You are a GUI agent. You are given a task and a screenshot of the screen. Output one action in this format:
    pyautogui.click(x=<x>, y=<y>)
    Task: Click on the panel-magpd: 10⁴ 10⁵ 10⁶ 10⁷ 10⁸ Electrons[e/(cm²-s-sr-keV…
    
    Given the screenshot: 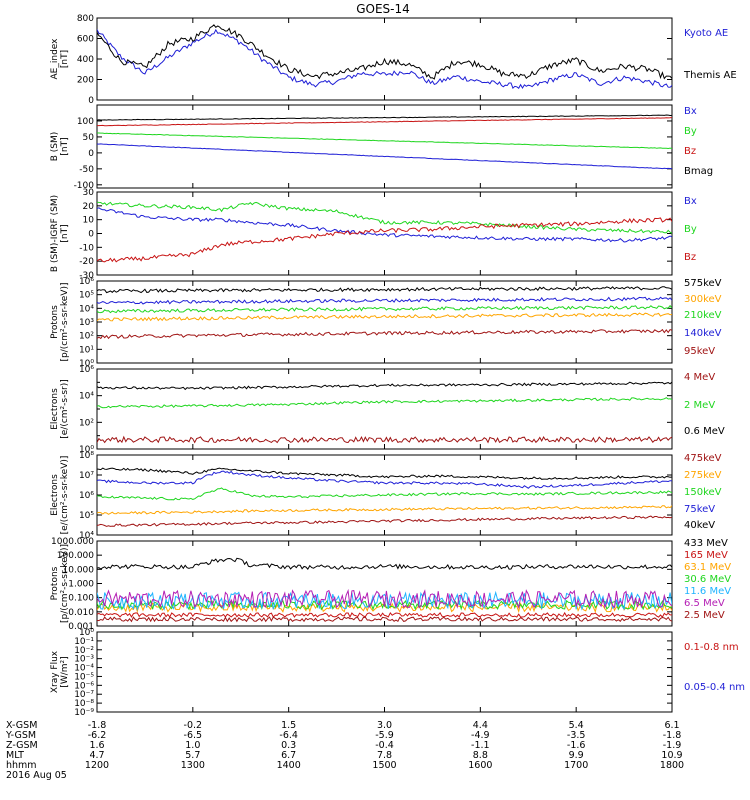 What is the action you would take?
    pyautogui.click(x=386, y=496)
    